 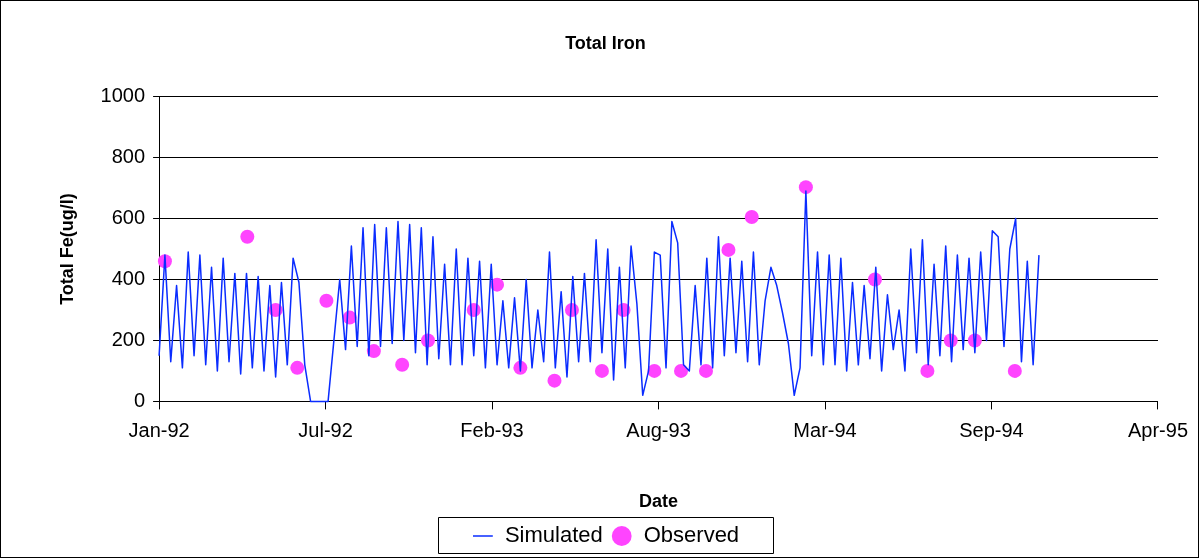 I want to click on y-axis-title: Total Fe(ug/l), so click(x=66, y=249).